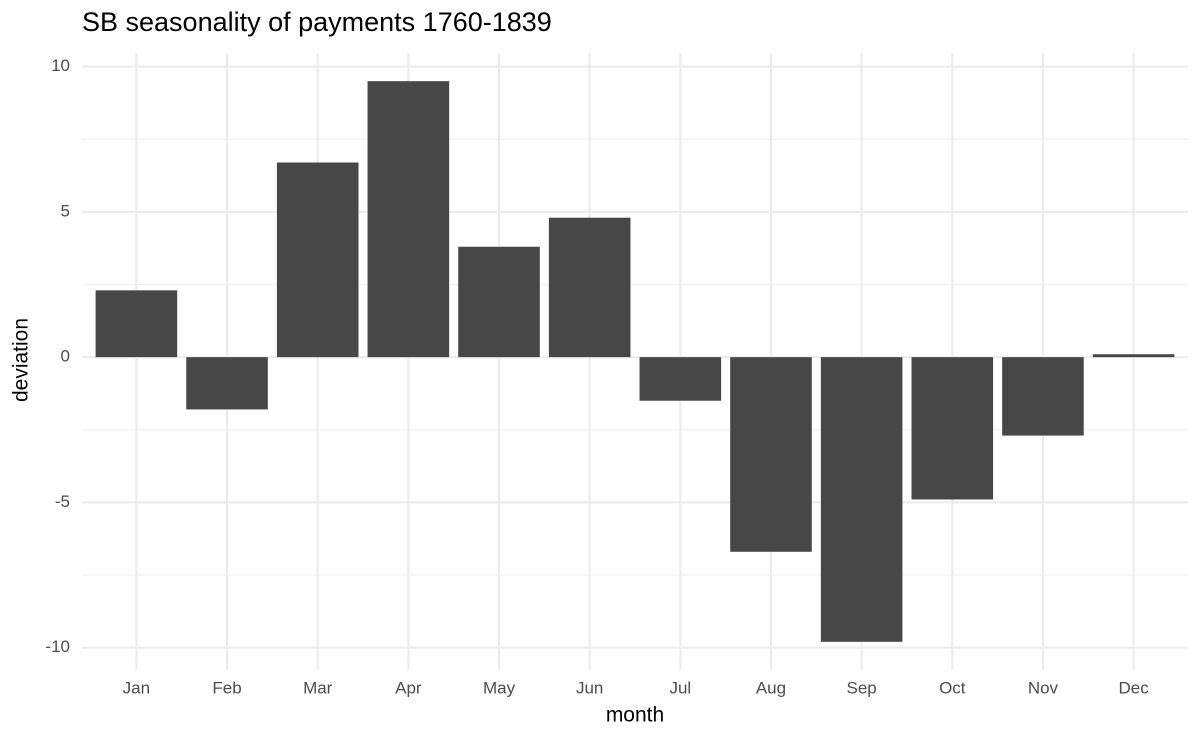 The height and width of the screenshot is (741, 1200). What do you see at coordinates (1133, 687) in the screenshot?
I see `x-tick-label: Dec` at bounding box center [1133, 687].